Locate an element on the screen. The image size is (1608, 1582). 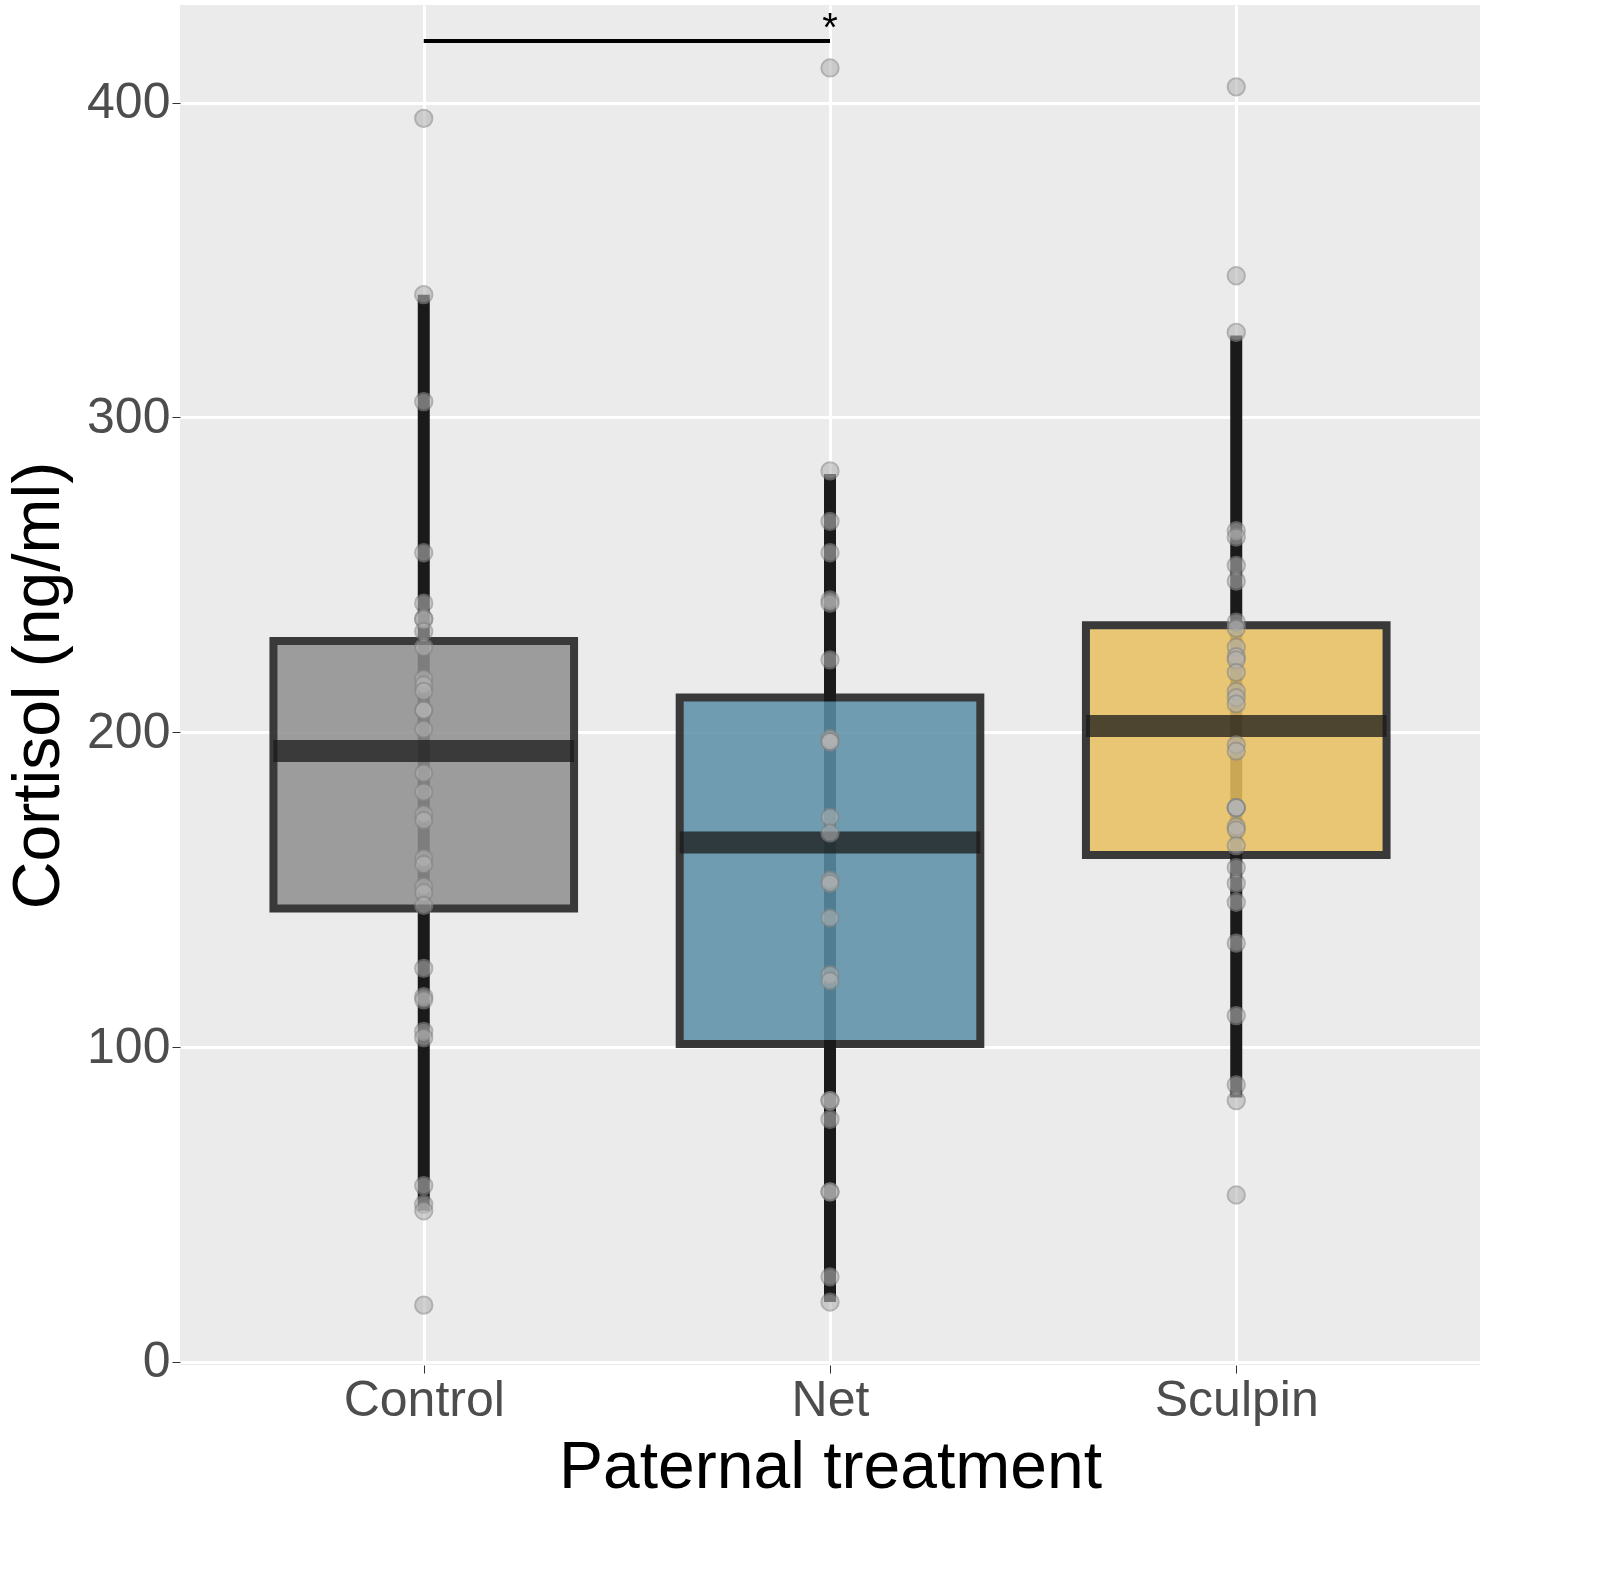
x-tick-label: Control is located at coordinates (424, 1398).